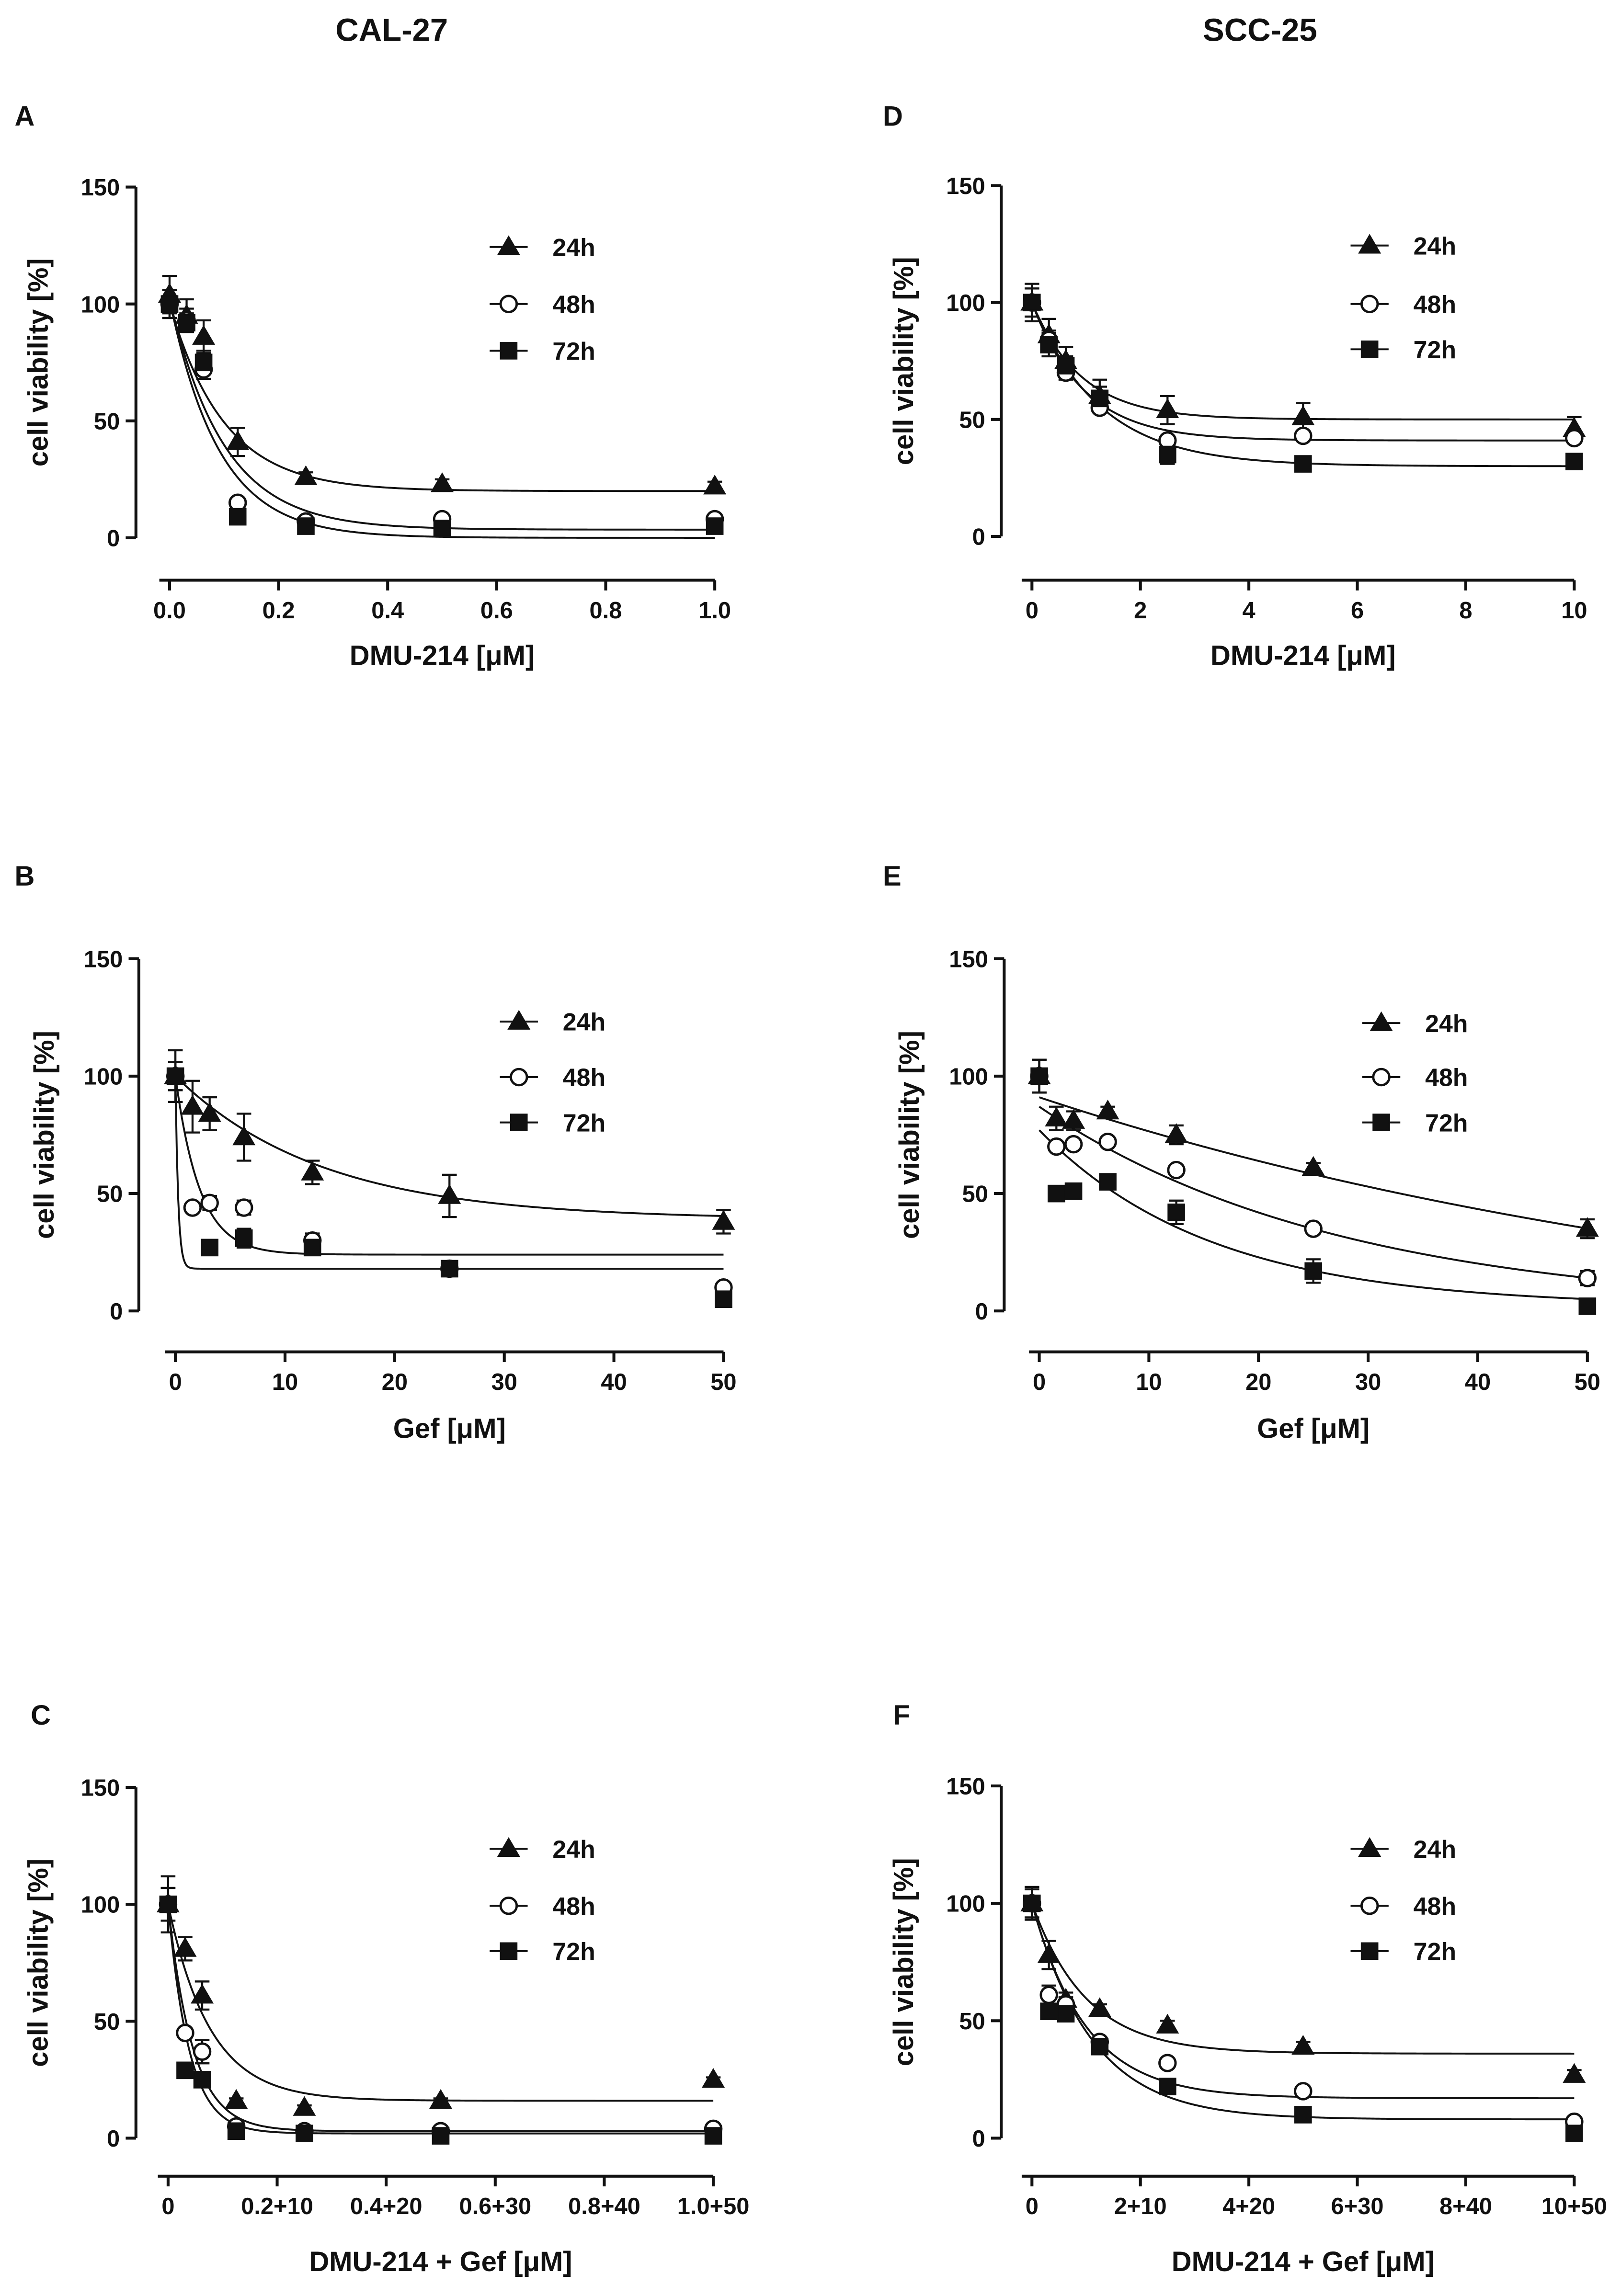  Describe the element at coordinates (552, 1073) in the screenshot. I see `legend: 24h 48h 72h` at that location.